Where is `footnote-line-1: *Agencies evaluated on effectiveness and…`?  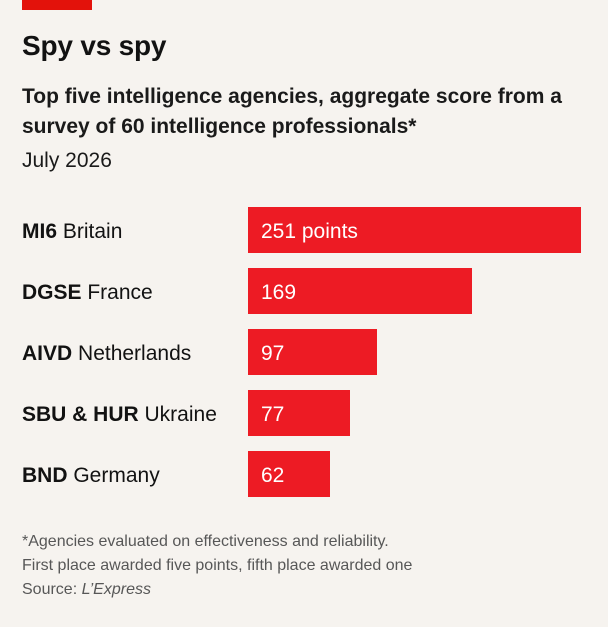
footnote-line-1: *Agencies evaluated on effectiveness and… is located at coordinates (205, 541).